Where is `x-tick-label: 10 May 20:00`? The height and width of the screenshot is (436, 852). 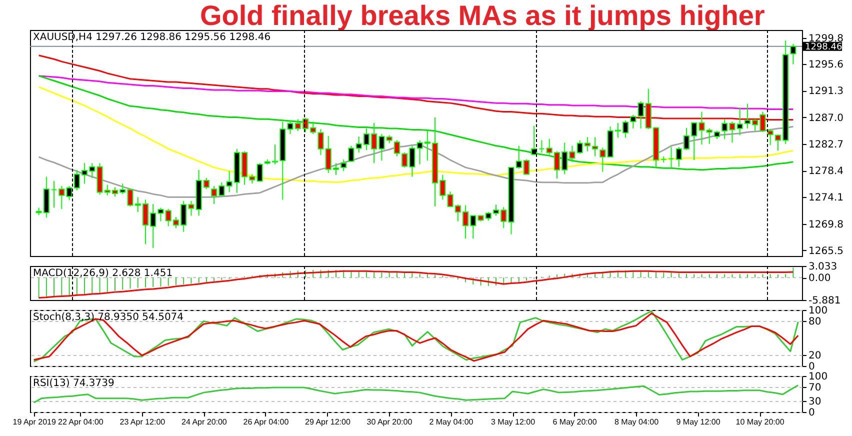 x-tick-label: 10 May 20:00 is located at coordinates (760, 422).